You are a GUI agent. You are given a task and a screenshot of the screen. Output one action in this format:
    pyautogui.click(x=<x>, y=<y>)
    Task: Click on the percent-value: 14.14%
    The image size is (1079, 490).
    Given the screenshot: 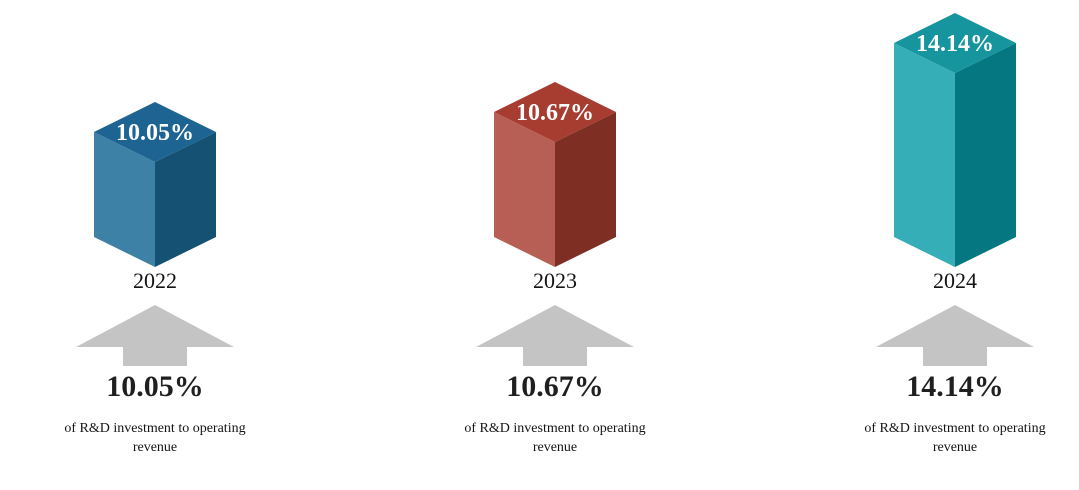 What is the action you would take?
    pyautogui.click(x=955, y=386)
    